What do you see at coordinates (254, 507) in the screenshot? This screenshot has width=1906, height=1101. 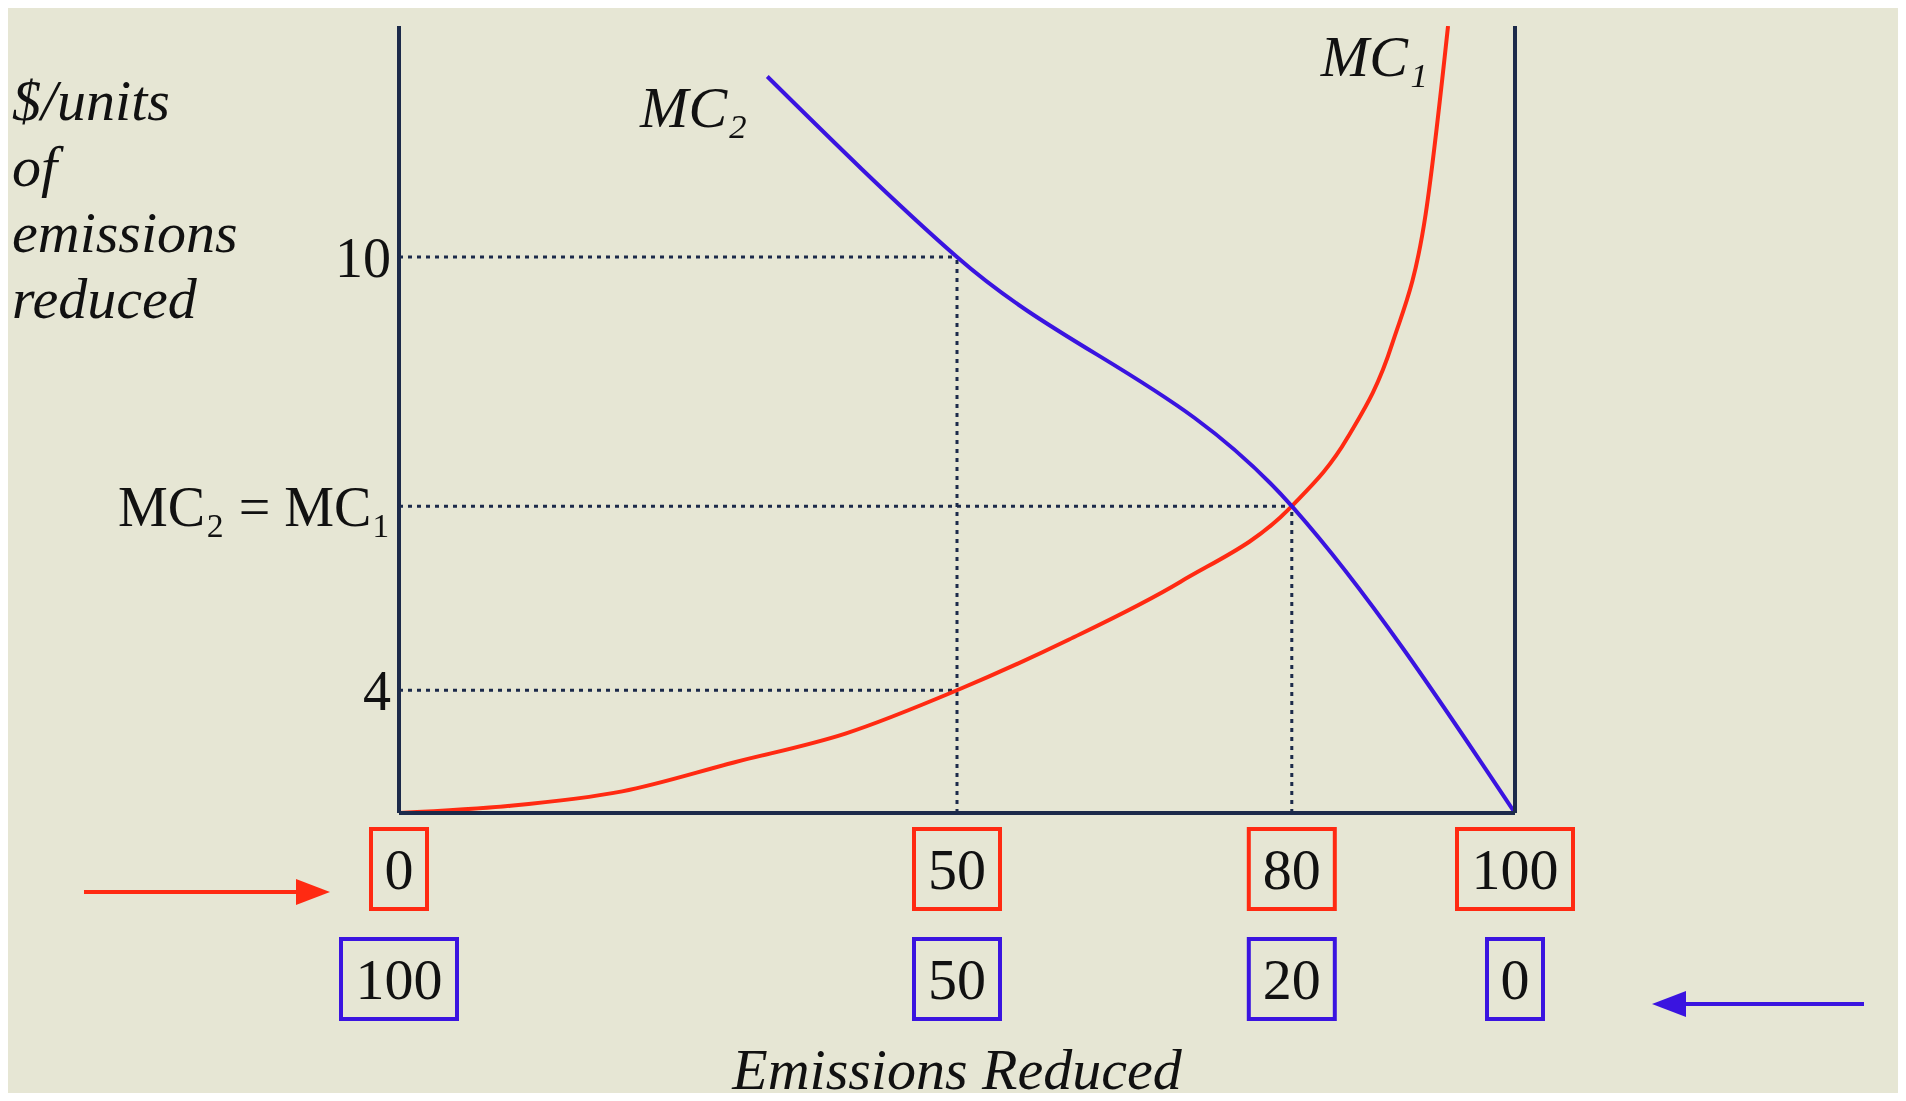 I see `y-tick-label: MC₂ = MC₁` at bounding box center [254, 507].